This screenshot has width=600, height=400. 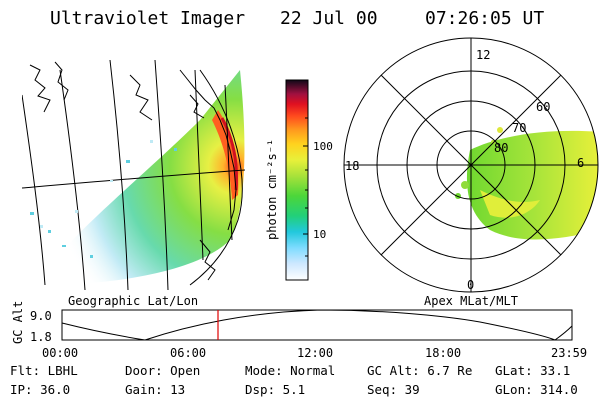 What do you see at coordinates (133, 301) in the screenshot?
I see `geographic-label: Geographic Lat/Lon` at bounding box center [133, 301].